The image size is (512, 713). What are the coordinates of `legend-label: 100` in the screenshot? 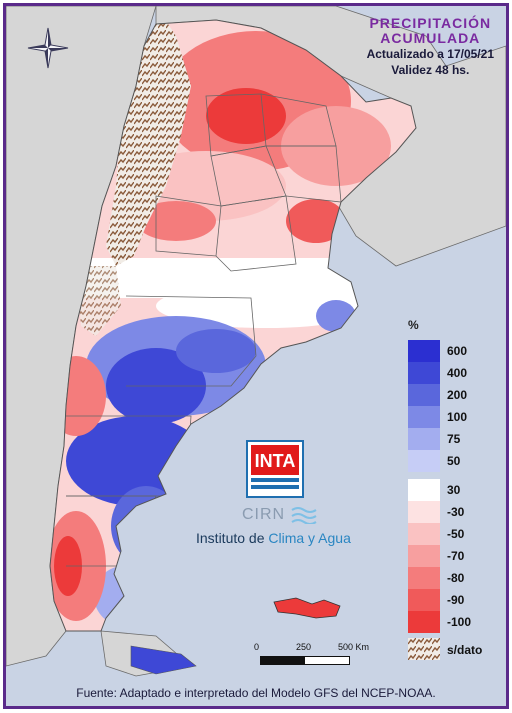 It's located at (457, 417).